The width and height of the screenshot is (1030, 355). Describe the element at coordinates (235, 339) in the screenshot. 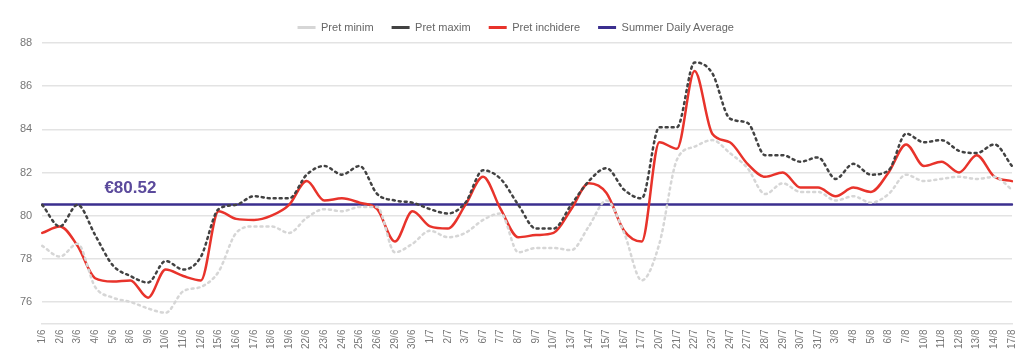

I see `x-tick-label: 16/6` at that location.